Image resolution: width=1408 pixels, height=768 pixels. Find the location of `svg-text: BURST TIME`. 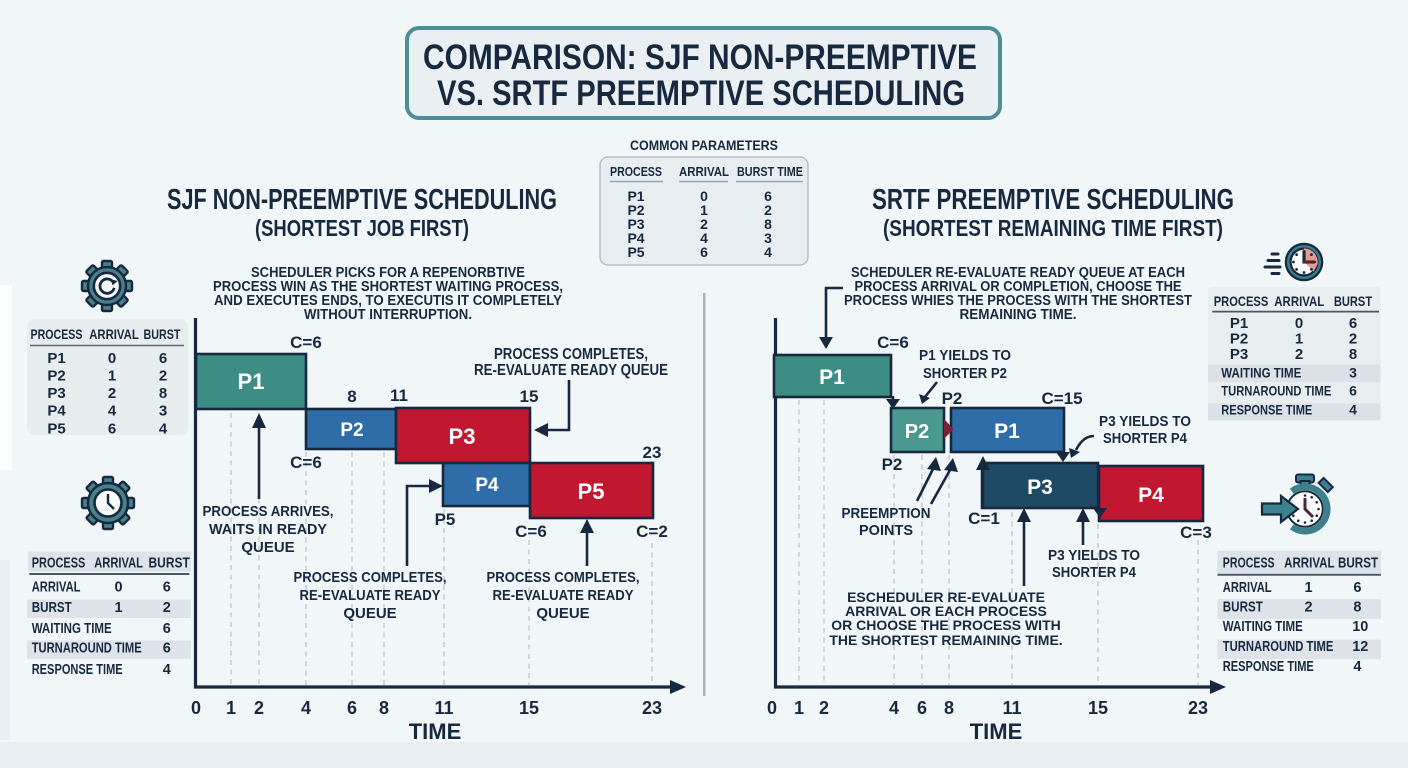

svg-text: BURST TIME is located at coordinates (770, 171).